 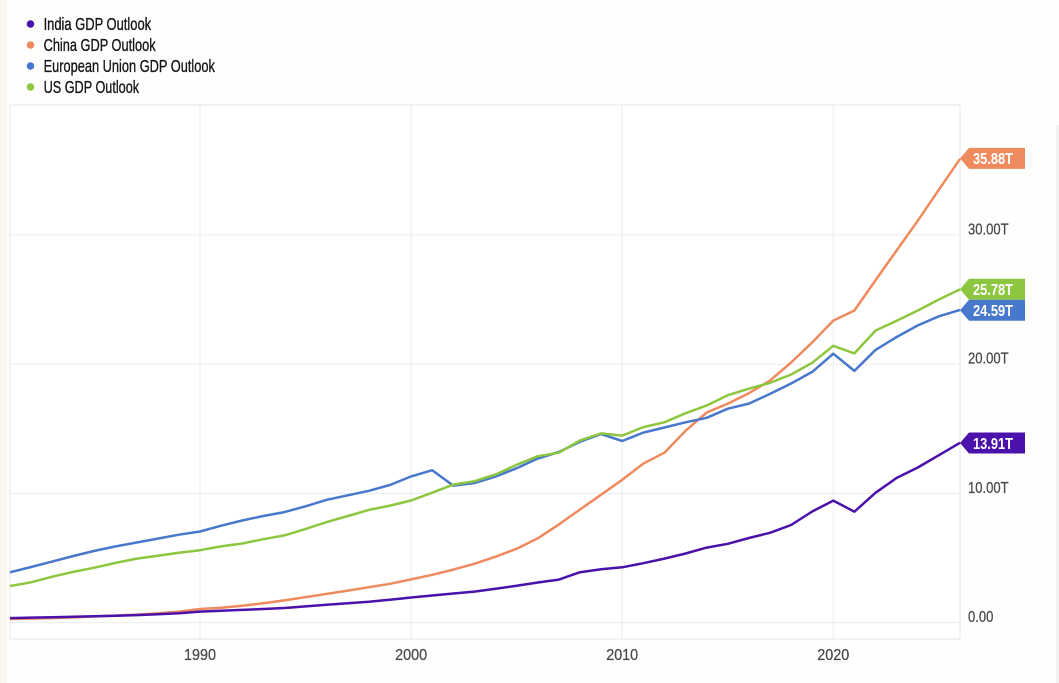 I want to click on svg-text: 10.00T, so click(x=988, y=488).